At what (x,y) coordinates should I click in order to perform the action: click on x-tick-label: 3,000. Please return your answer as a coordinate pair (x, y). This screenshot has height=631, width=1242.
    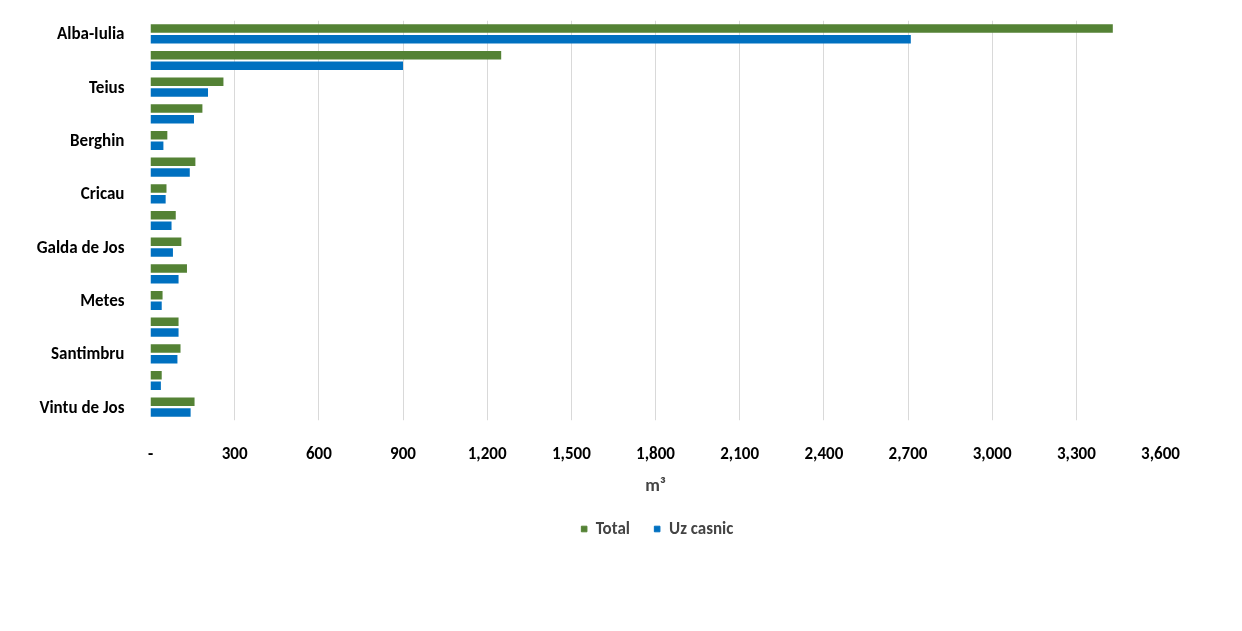
    Looking at the image, I should click on (992, 453).